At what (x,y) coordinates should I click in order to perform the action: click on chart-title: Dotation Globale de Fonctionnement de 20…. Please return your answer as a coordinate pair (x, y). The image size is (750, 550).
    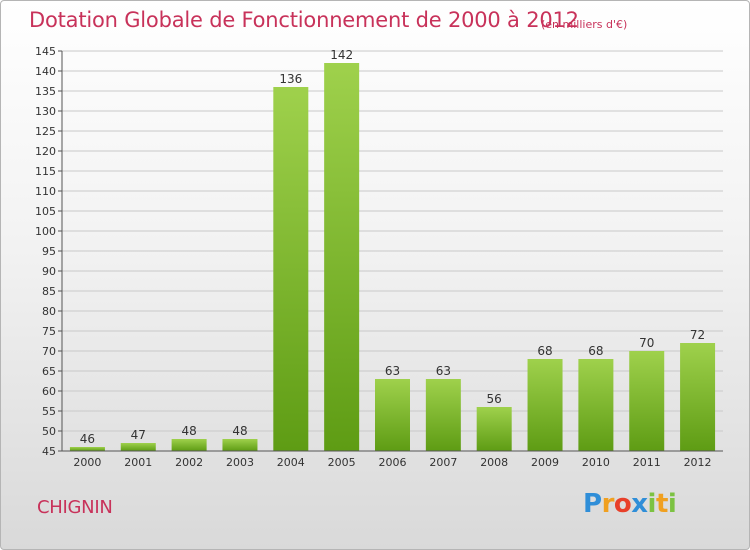
    Looking at the image, I should click on (304, 20).